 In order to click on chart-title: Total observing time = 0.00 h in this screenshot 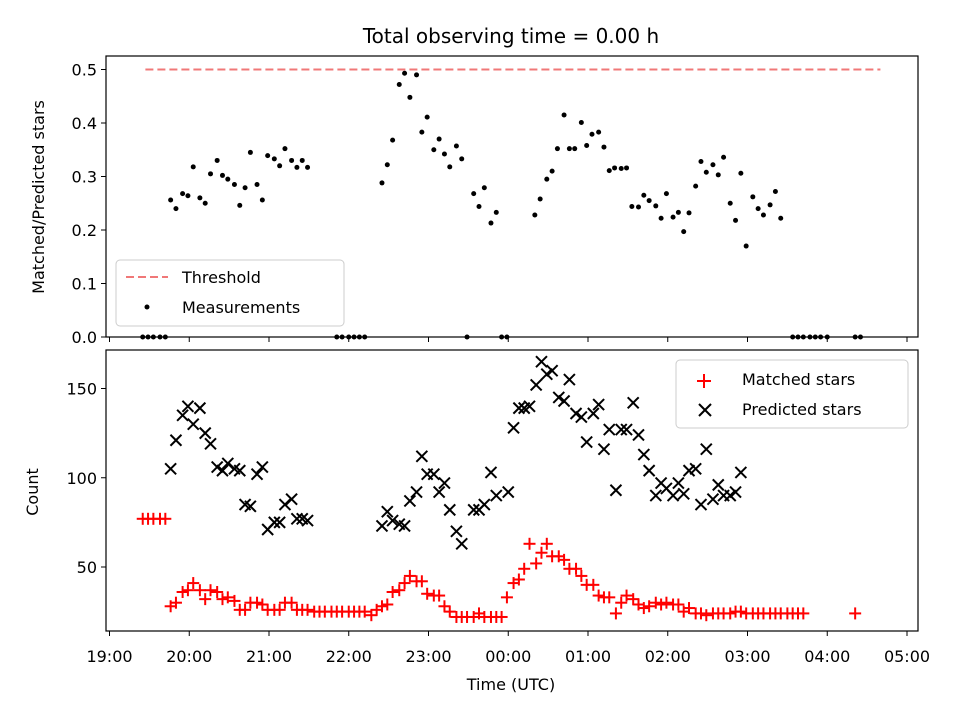, I will do `click(510, 36)`.